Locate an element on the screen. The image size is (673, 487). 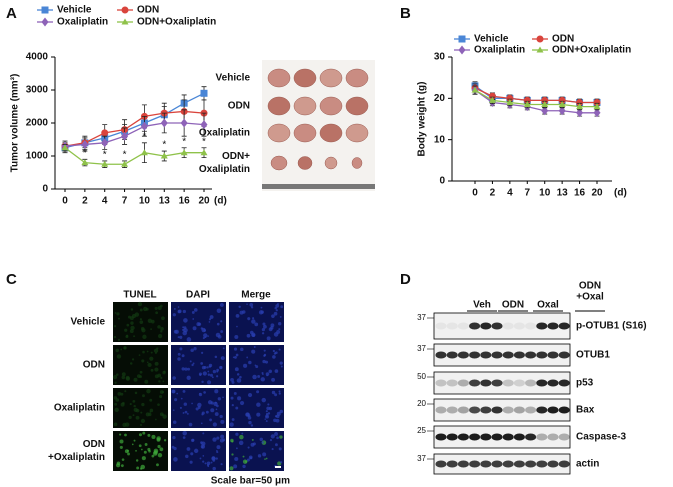
mw-marker: 25 is located at coordinates (421, 430).